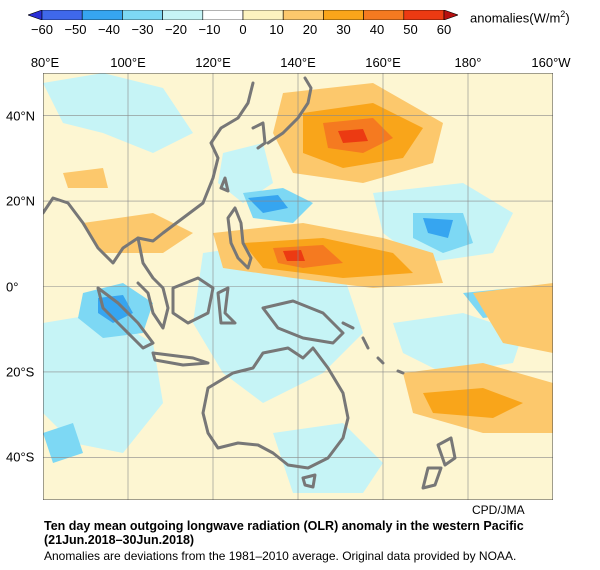 The image size is (600, 570). Describe the element at coordinates (444, 29) in the screenshot. I see `colorbar-tick-label: 60` at that location.